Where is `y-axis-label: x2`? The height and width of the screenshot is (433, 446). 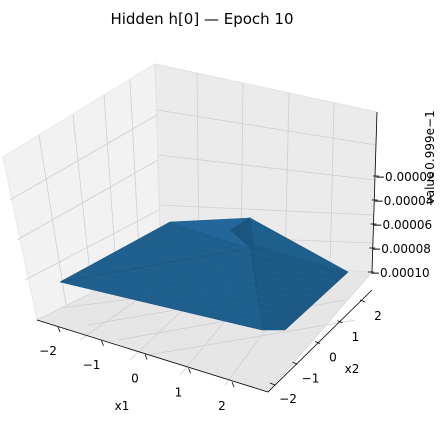 y-axis-label: x2 is located at coordinates (352, 369).